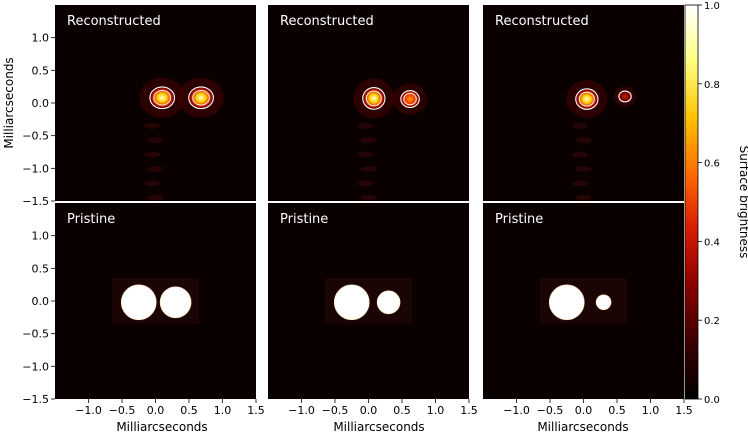 The image size is (748, 436). What do you see at coordinates (712, 164) in the screenshot?
I see `colorbar-tick-label: 0.6` at bounding box center [712, 164].